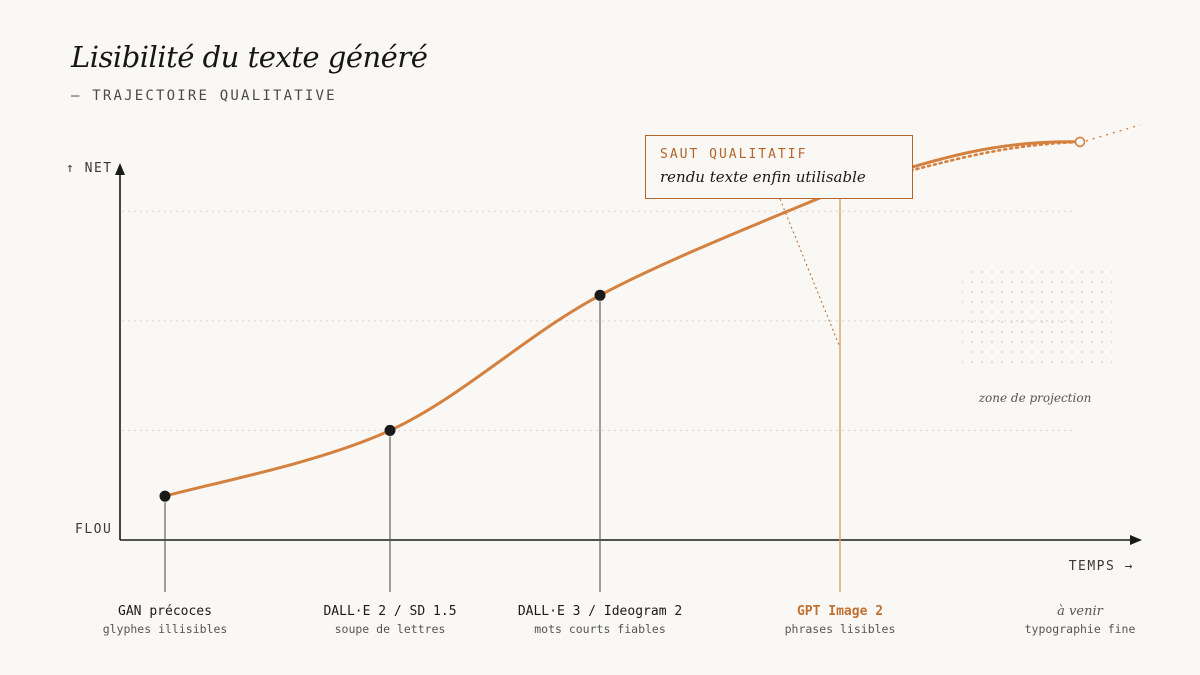 This screenshot has height=675, width=1200. I want to click on point-caption-2: soupe de lettres, so click(390, 629).